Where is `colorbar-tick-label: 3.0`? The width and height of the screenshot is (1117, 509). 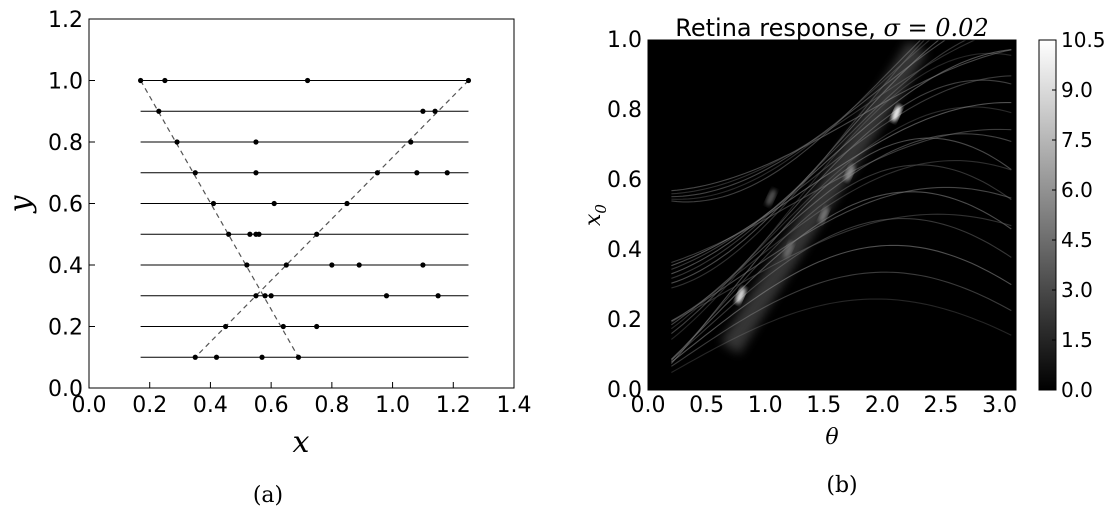 colorbar-tick-label: 3.0 is located at coordinates (1077, 290).